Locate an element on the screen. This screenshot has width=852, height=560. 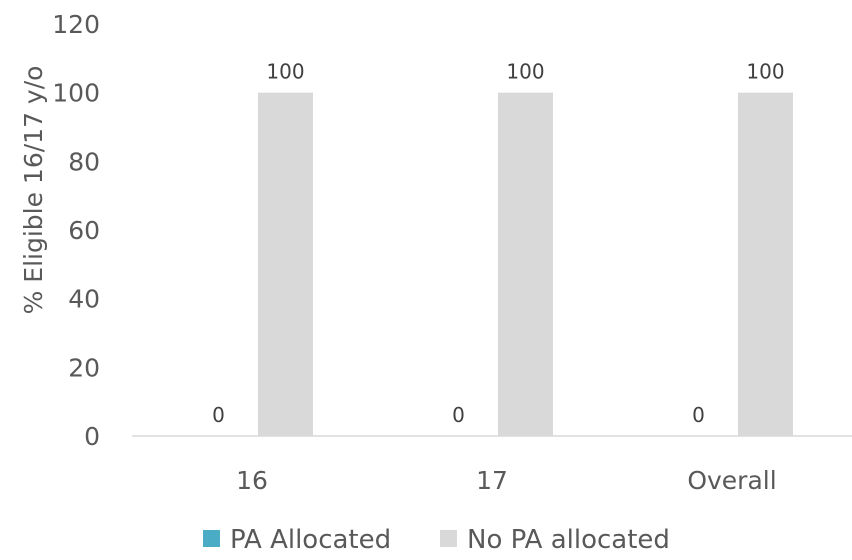
y-tick-label: 120 is located at coordinates (76, 24).